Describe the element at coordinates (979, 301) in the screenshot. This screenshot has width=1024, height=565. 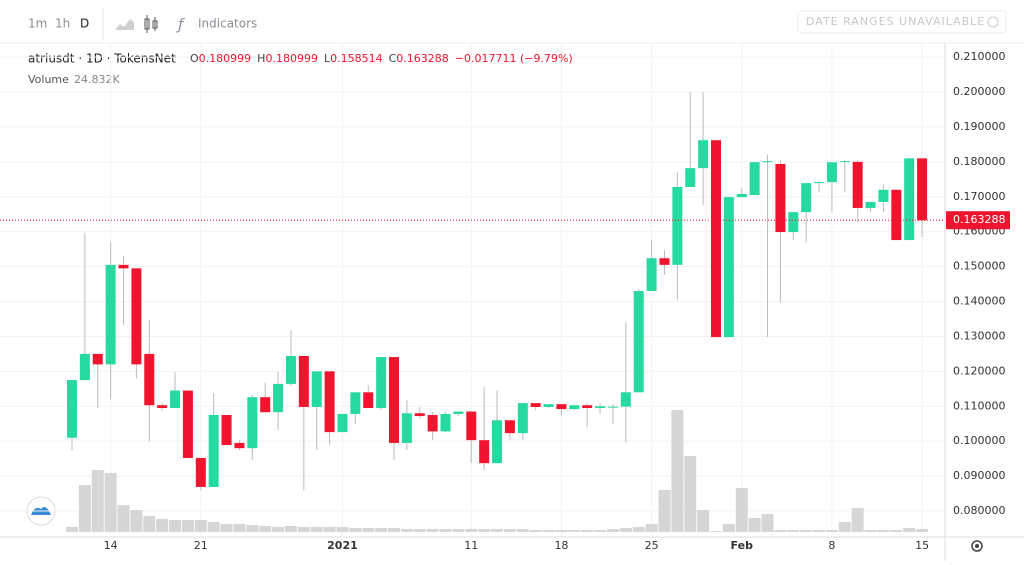
I see `y-tick-label: 0.140000` at that location.